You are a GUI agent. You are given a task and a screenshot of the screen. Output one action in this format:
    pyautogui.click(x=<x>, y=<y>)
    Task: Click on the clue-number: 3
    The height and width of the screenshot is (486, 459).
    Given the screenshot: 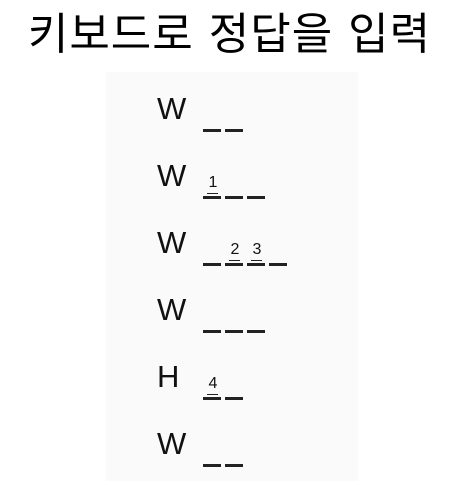 What is the action you would take?
    pyautogui.click(x=257, y=249)
    